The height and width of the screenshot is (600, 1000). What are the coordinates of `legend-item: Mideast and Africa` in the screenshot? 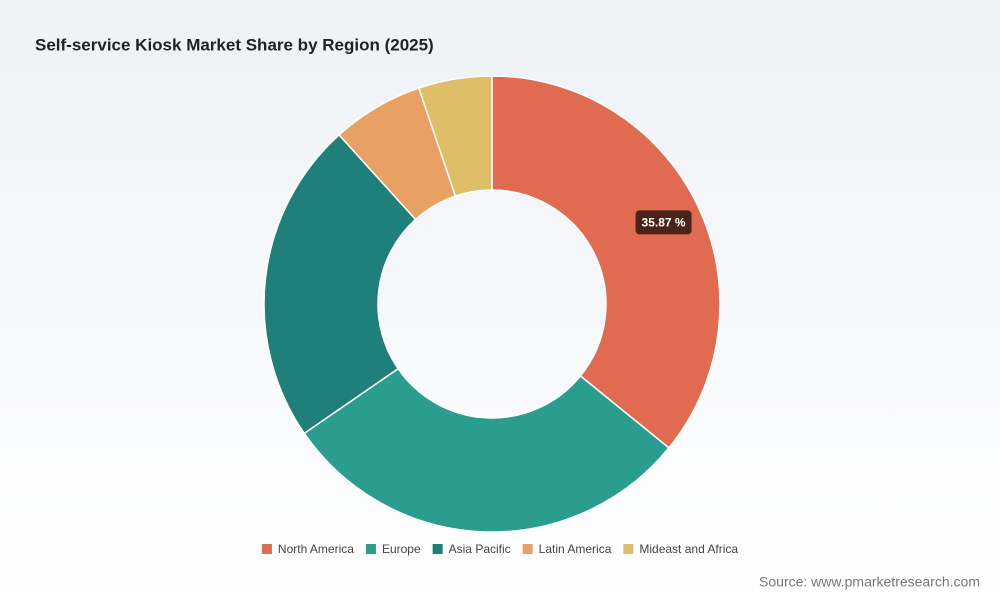 It's located at (680, 549).